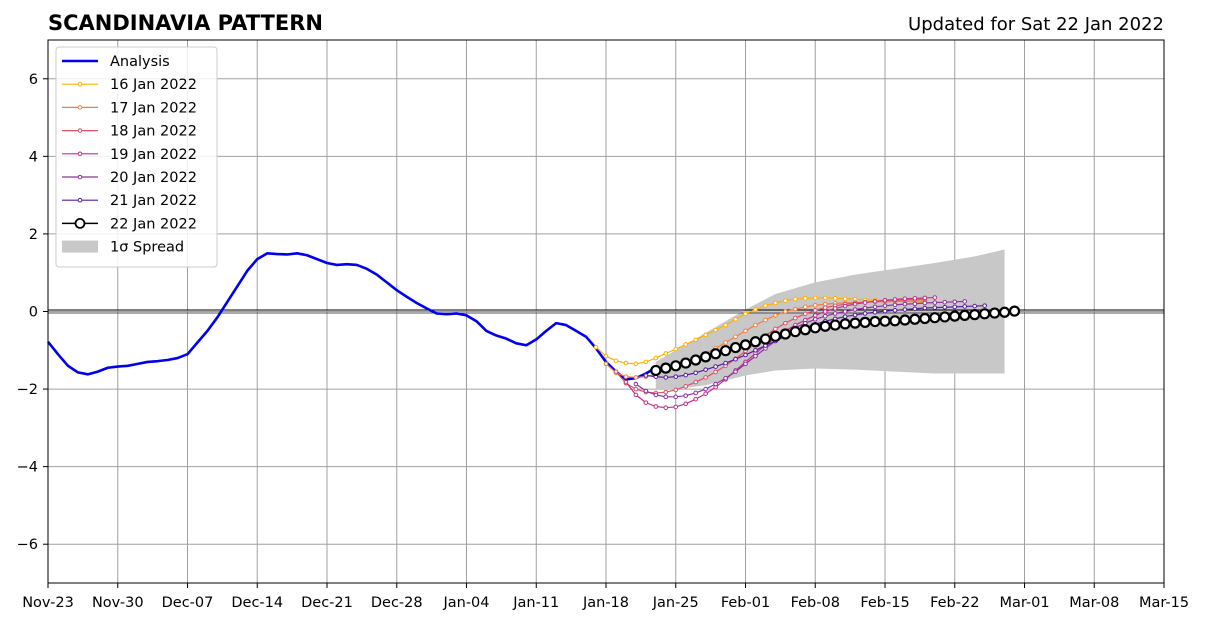 Image resolution: width=1205 pixels, height=622 pixels. What do you see at coordinates (48, 603) in the screenshot?
I see `x-tick-label: Nov-23` at bounding box center [48, 603].